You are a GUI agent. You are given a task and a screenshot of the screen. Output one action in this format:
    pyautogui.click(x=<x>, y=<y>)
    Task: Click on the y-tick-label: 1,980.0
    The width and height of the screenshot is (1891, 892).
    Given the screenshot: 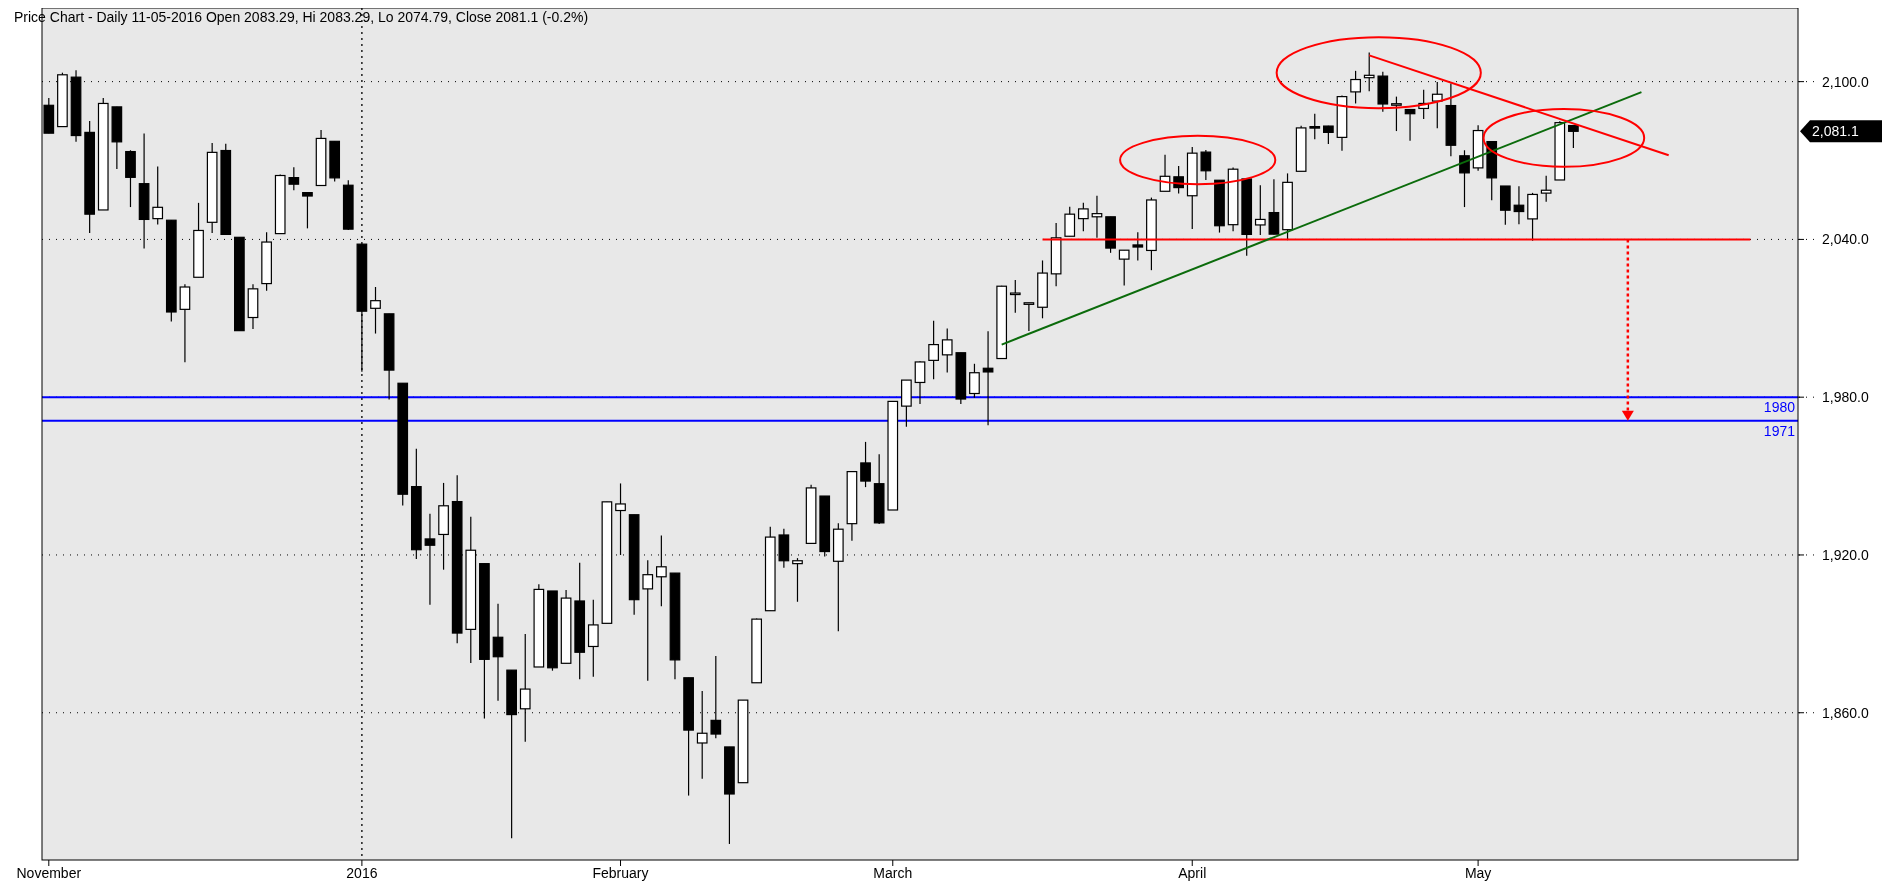 What is the action you would take?
    pyautogui.click(x=1845, y=397)
    